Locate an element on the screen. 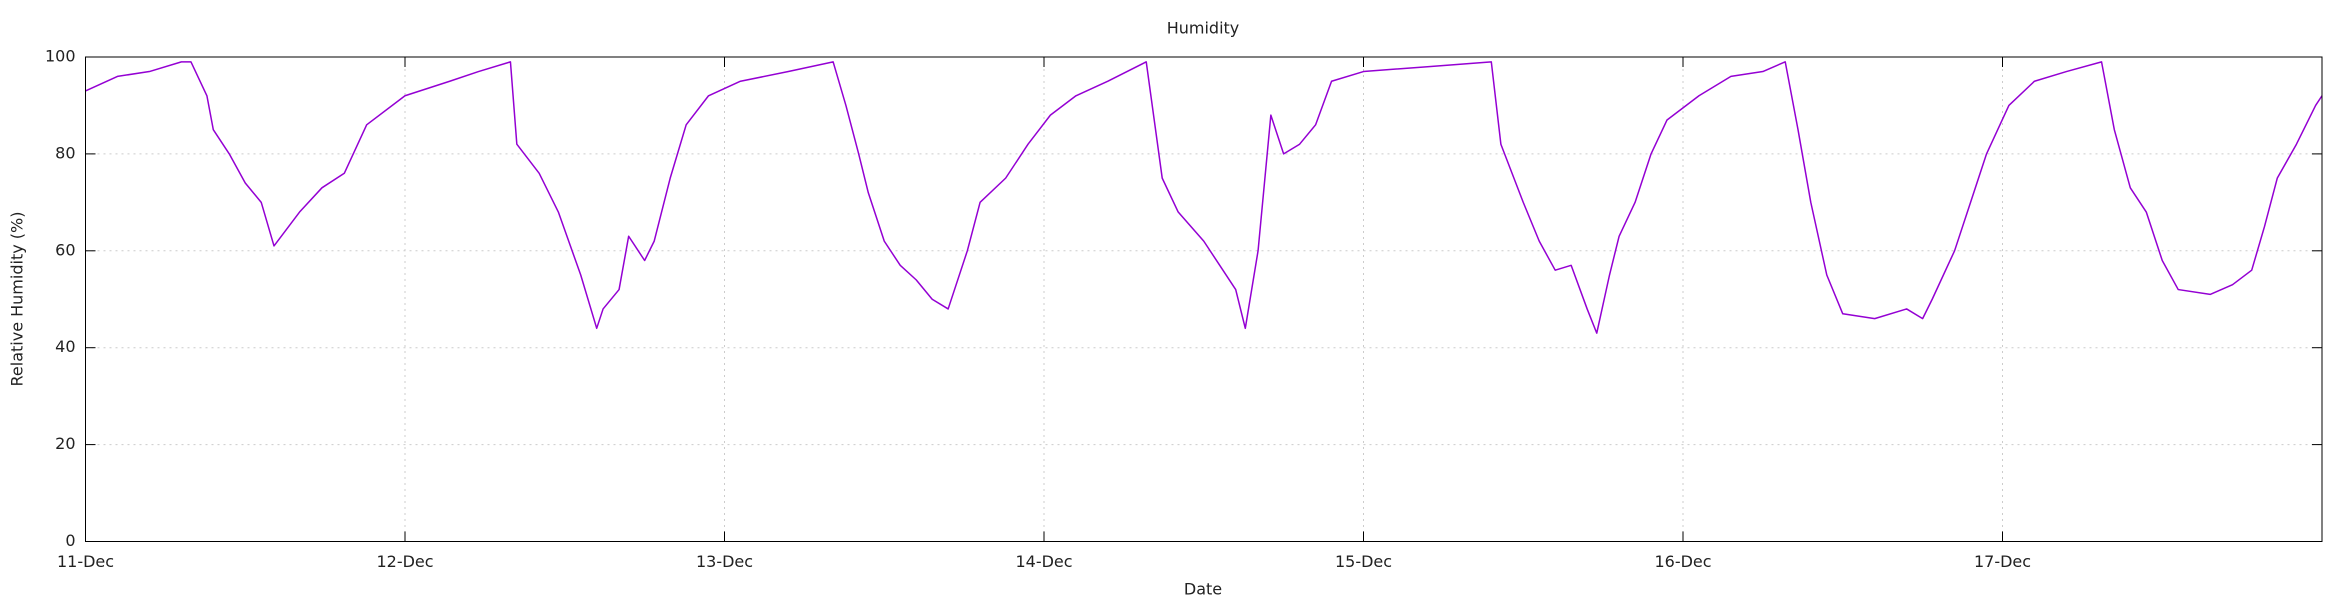 Image resolution: width=2340 pixels, height=600 pixels. x-tick-label: 14-Dec is located at coordinates (1043, 561).